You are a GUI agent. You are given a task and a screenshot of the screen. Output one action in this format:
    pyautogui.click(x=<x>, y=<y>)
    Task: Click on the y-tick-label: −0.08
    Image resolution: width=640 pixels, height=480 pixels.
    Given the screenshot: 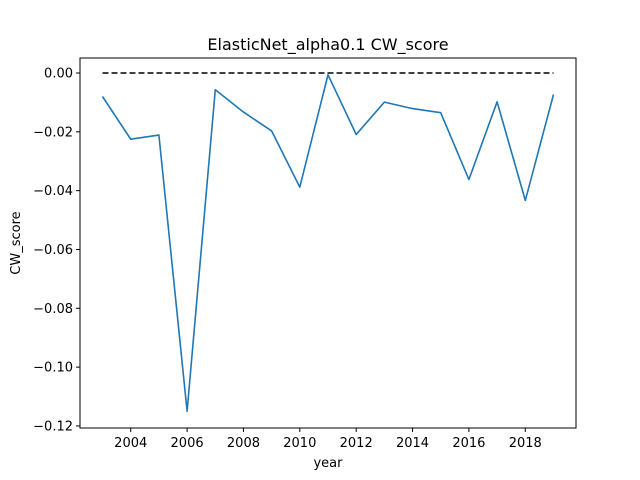 What is the action you would take?
    pyautogui.click(x=53, y=309)
    